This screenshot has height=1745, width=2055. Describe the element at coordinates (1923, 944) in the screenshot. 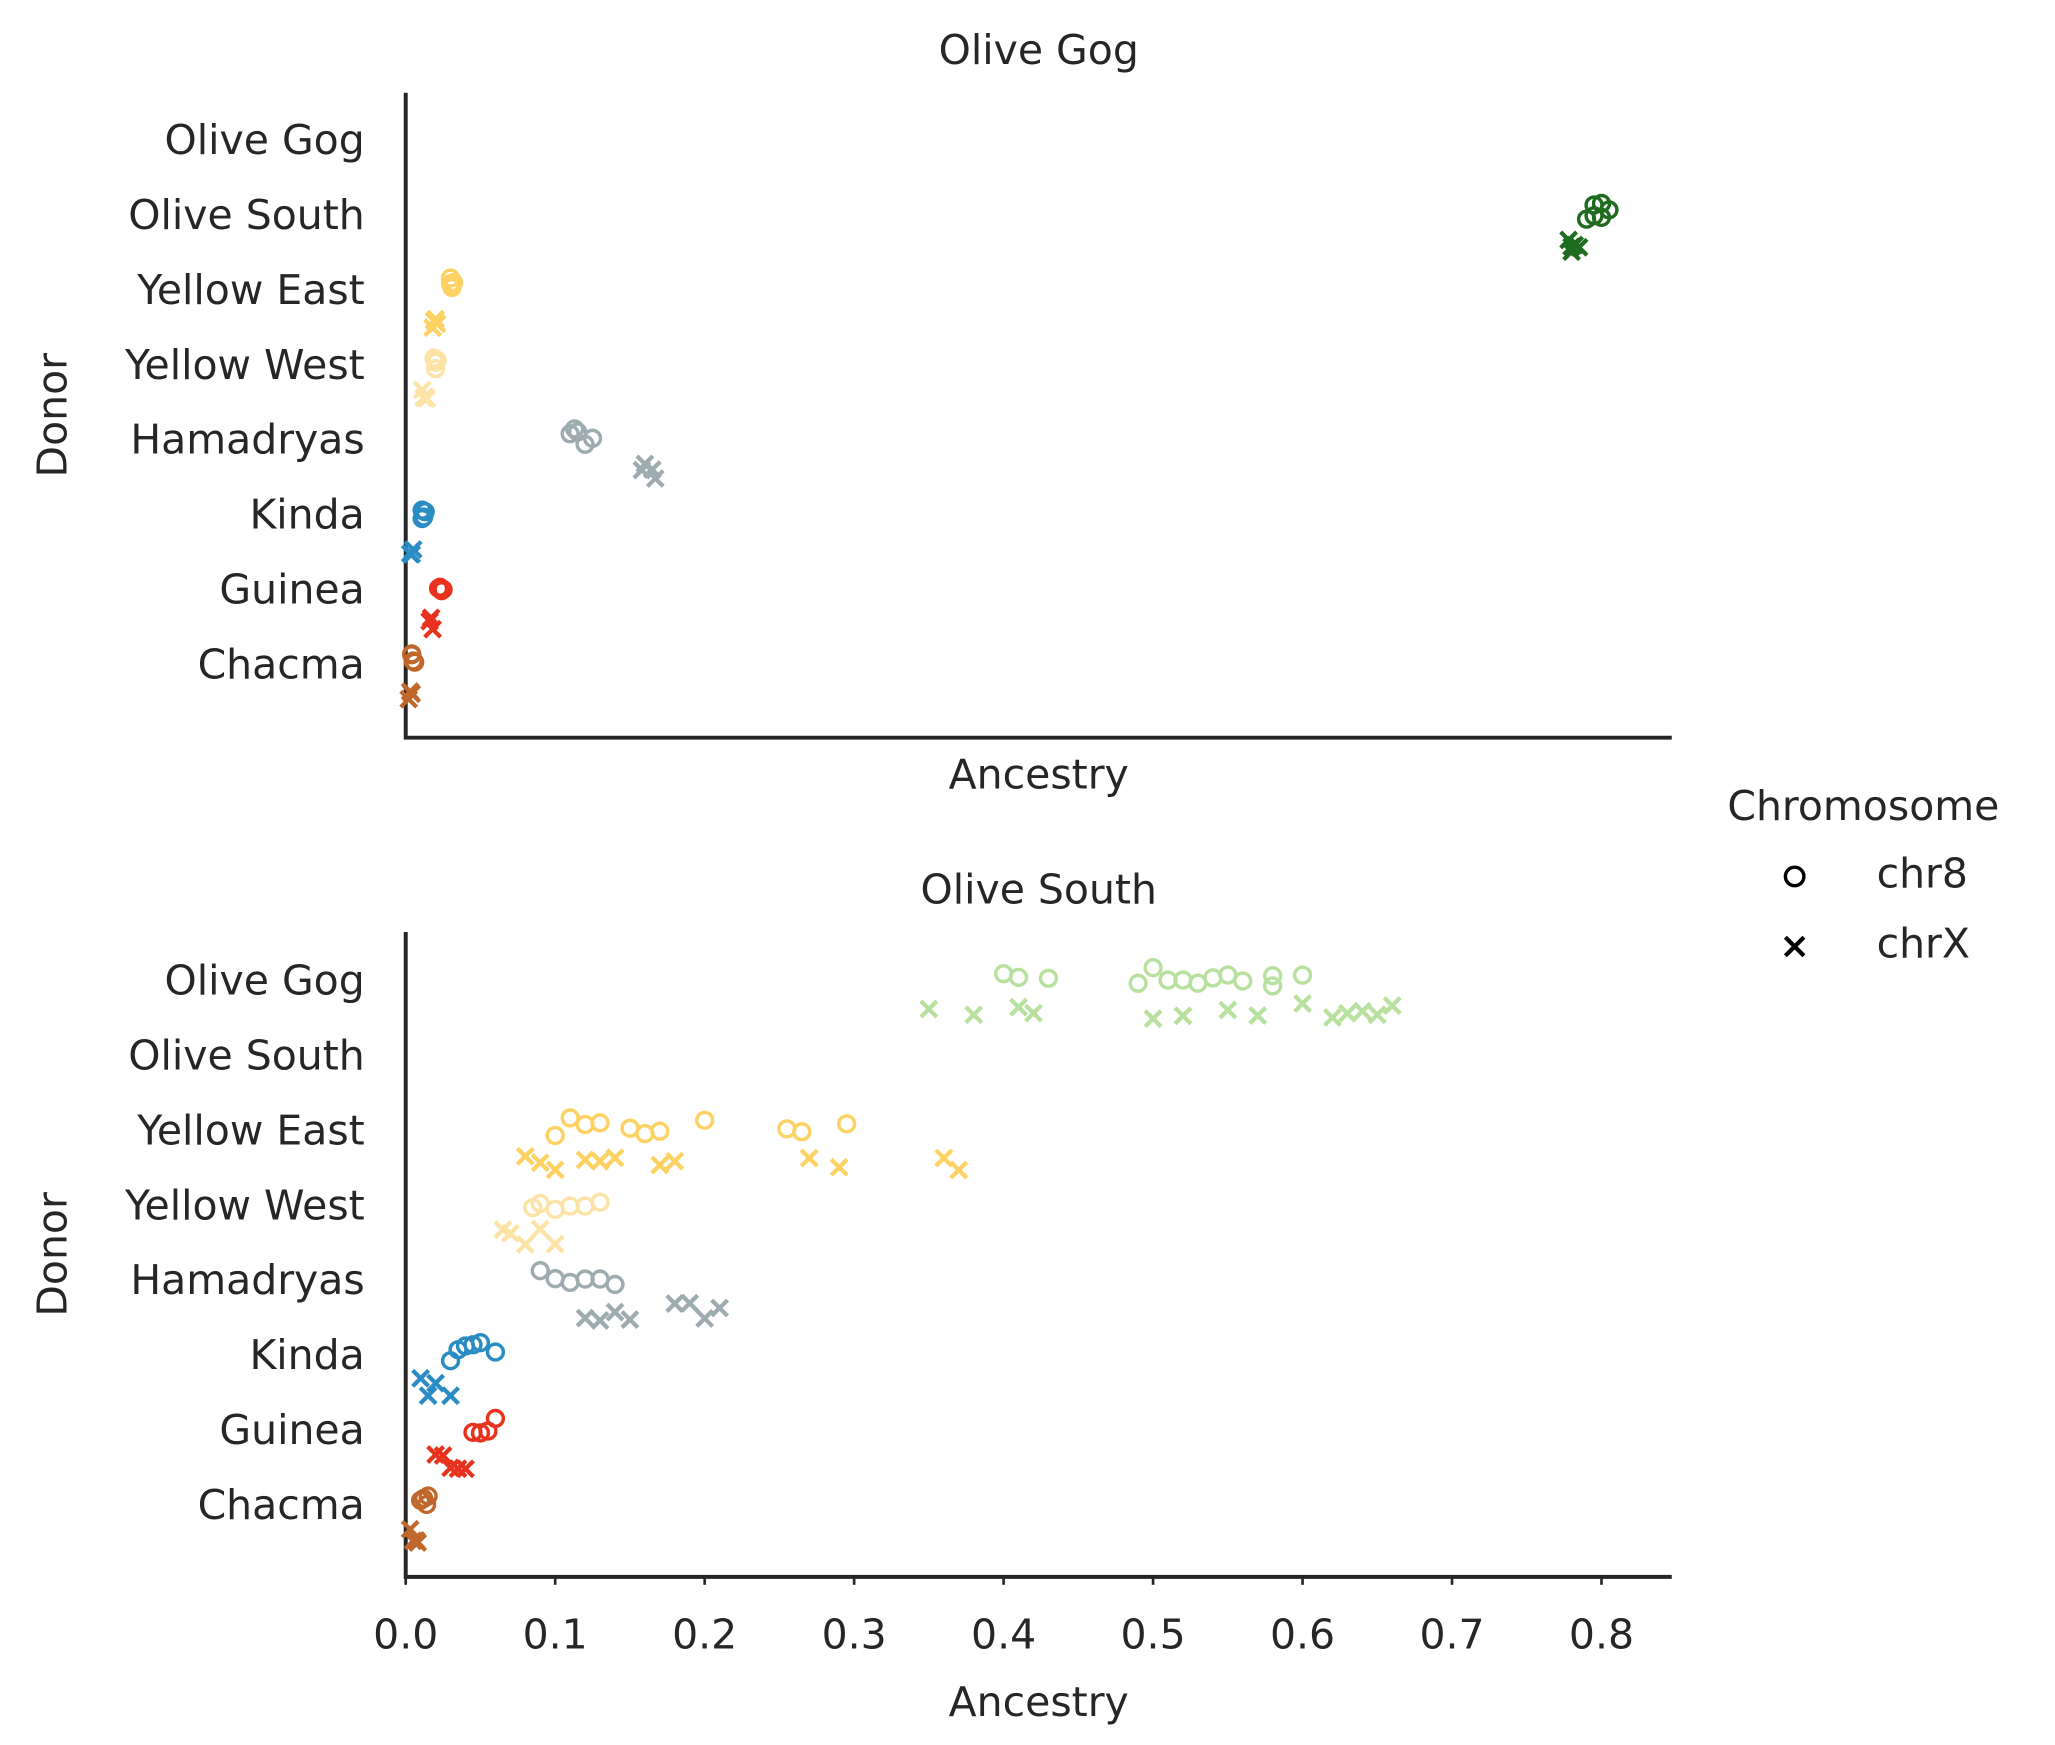

I see `legend-label: chrX` at that location.